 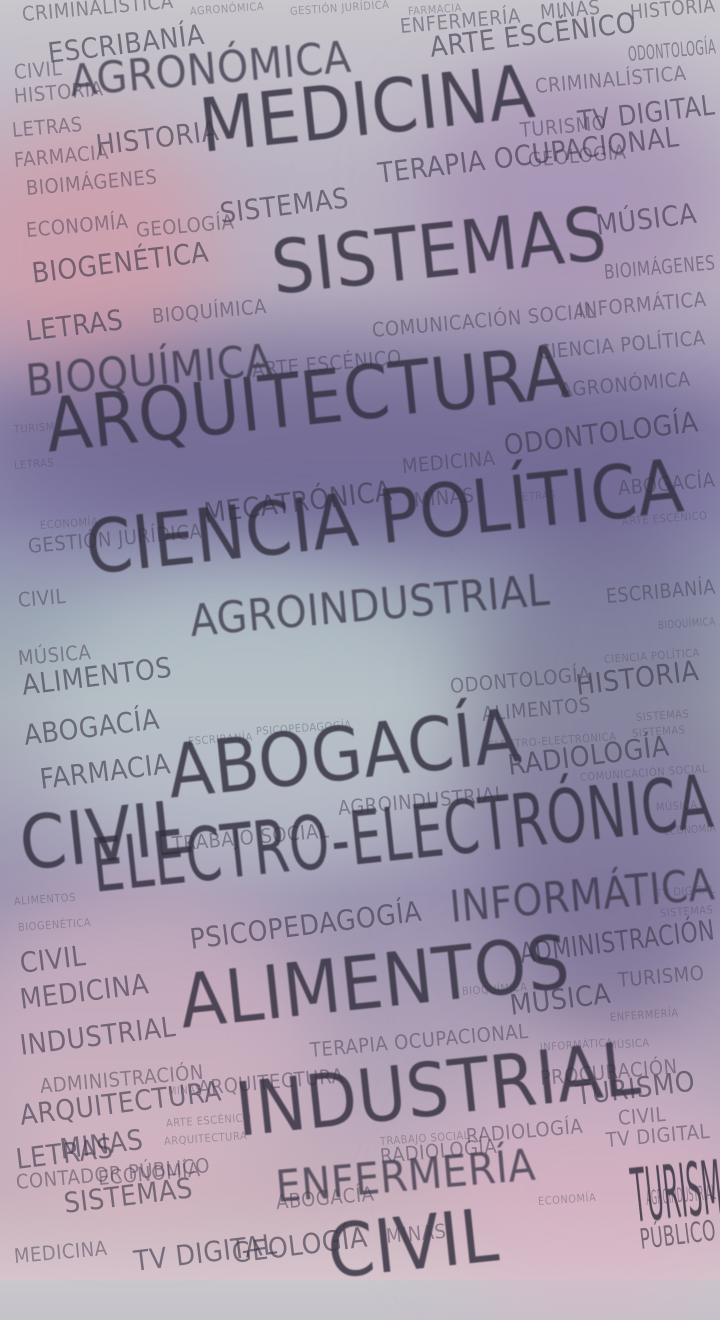 I want to click on word-58: ODONTOLOGÍA, so click(x=520, y=679).